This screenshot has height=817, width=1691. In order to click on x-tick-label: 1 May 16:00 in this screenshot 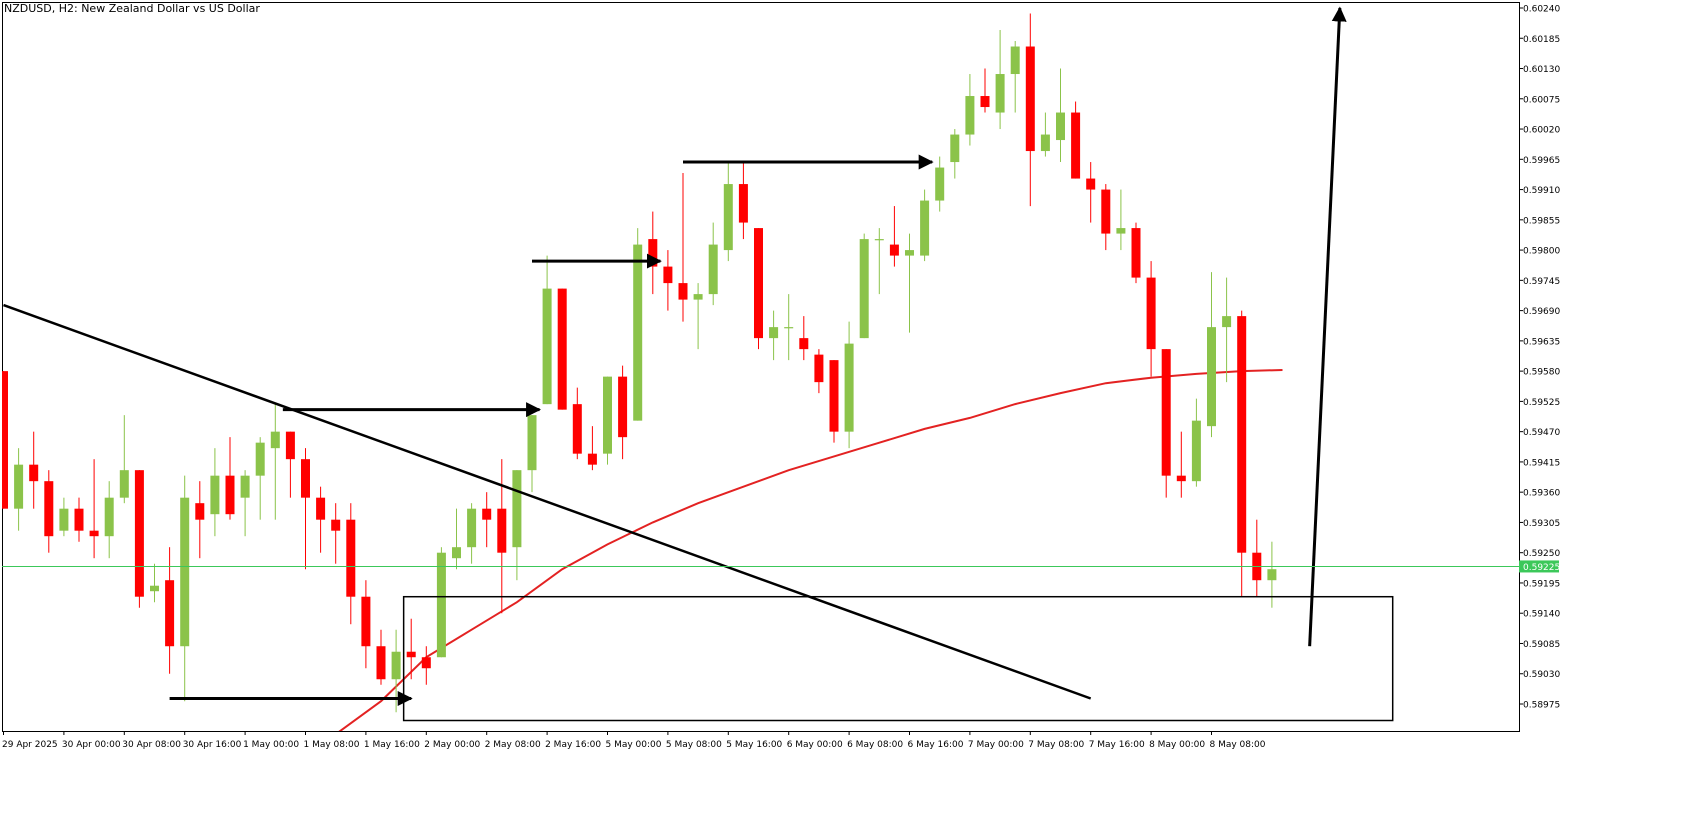, I will do `click(392, 745)`.